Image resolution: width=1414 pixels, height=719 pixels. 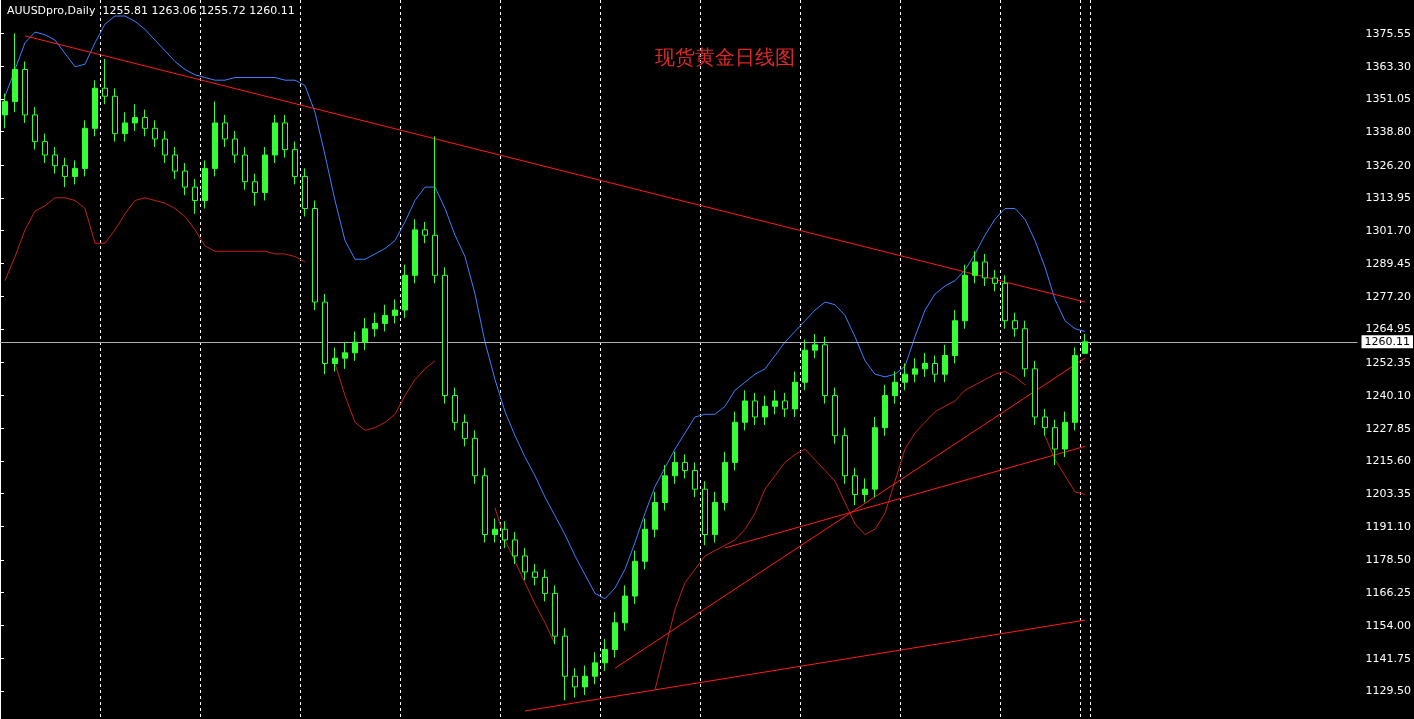 What do you see at coordinates (1388, 363) in the screenshot?
I see `y-tick-label: 1252.35` at bounding box center [1388, 363].